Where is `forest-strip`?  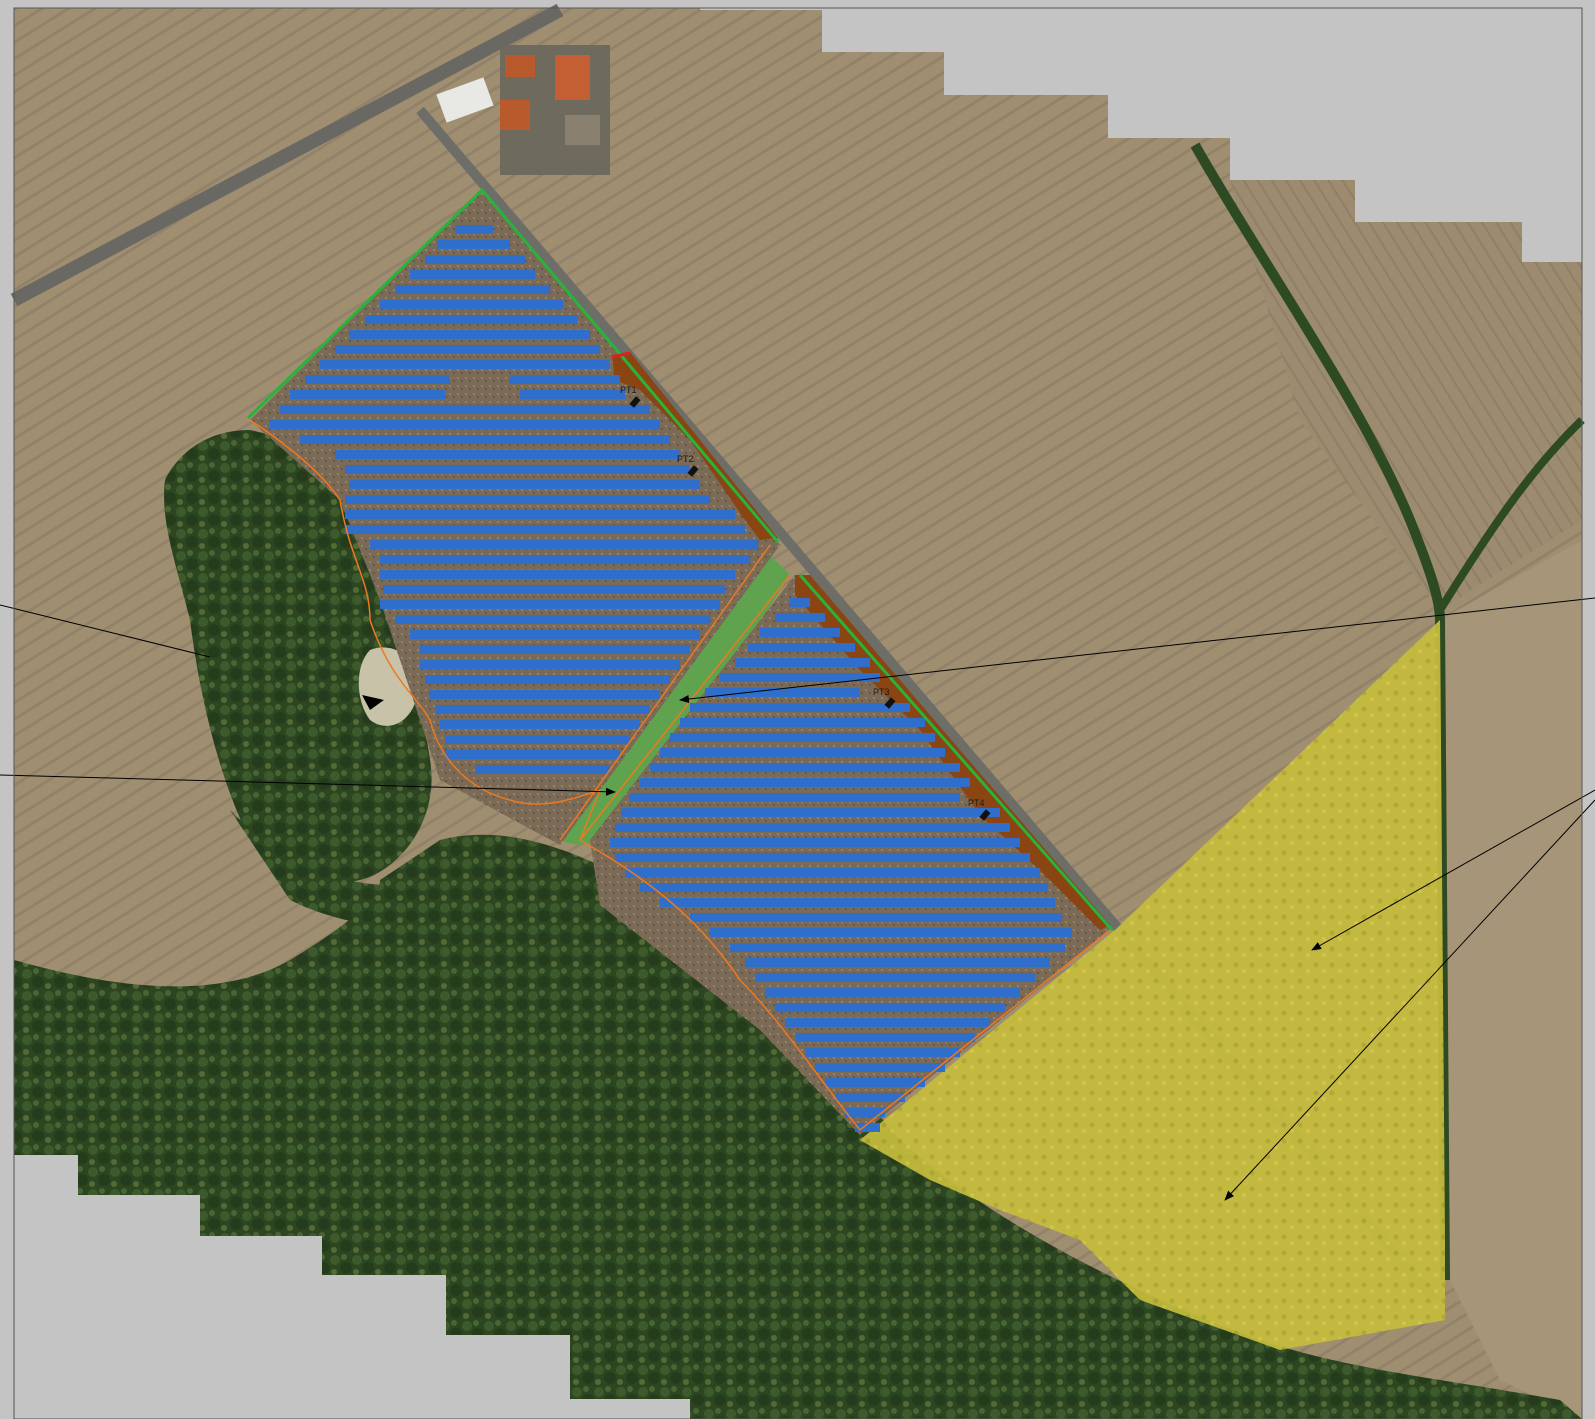 forest-strip is located at coordinates (455, 885).